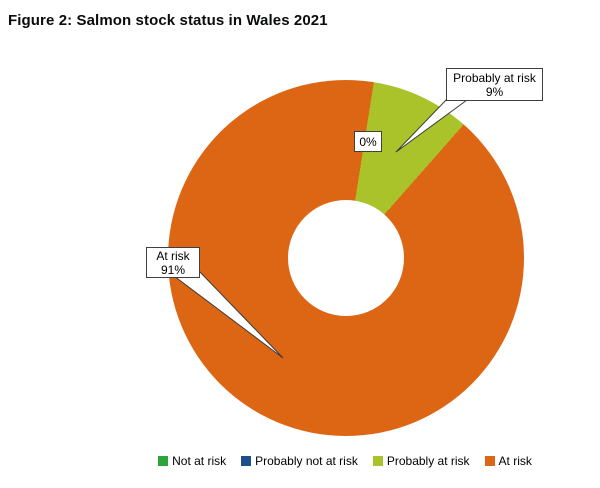 The width and height of the screenshot is (600, 488). I want to click on data-label-at-risk: At risk 91%, so click(173, 262).